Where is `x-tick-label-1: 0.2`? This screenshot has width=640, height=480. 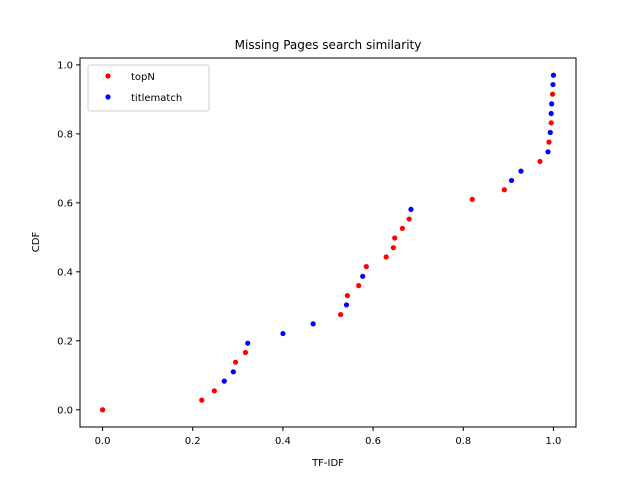 x-tick-label-1: 0.2 is located at coordinates (193, 441).